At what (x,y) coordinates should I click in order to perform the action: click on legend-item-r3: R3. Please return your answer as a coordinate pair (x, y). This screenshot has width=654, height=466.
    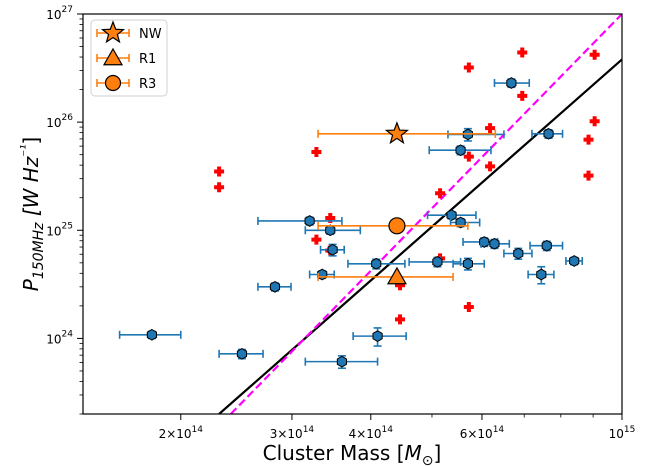
    Looking at the image, I should click on (126, 83).